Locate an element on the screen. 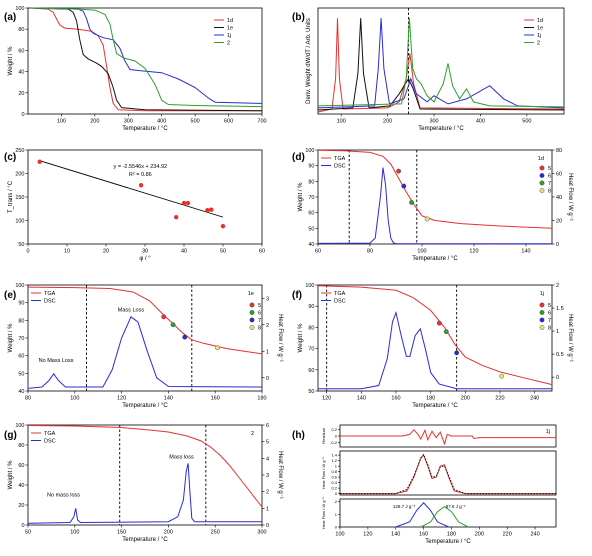 Image resolution: width=592 pixels, height=556 pixels. panel-e-y2tick-label: 2 is located at coordinates (267, 326).